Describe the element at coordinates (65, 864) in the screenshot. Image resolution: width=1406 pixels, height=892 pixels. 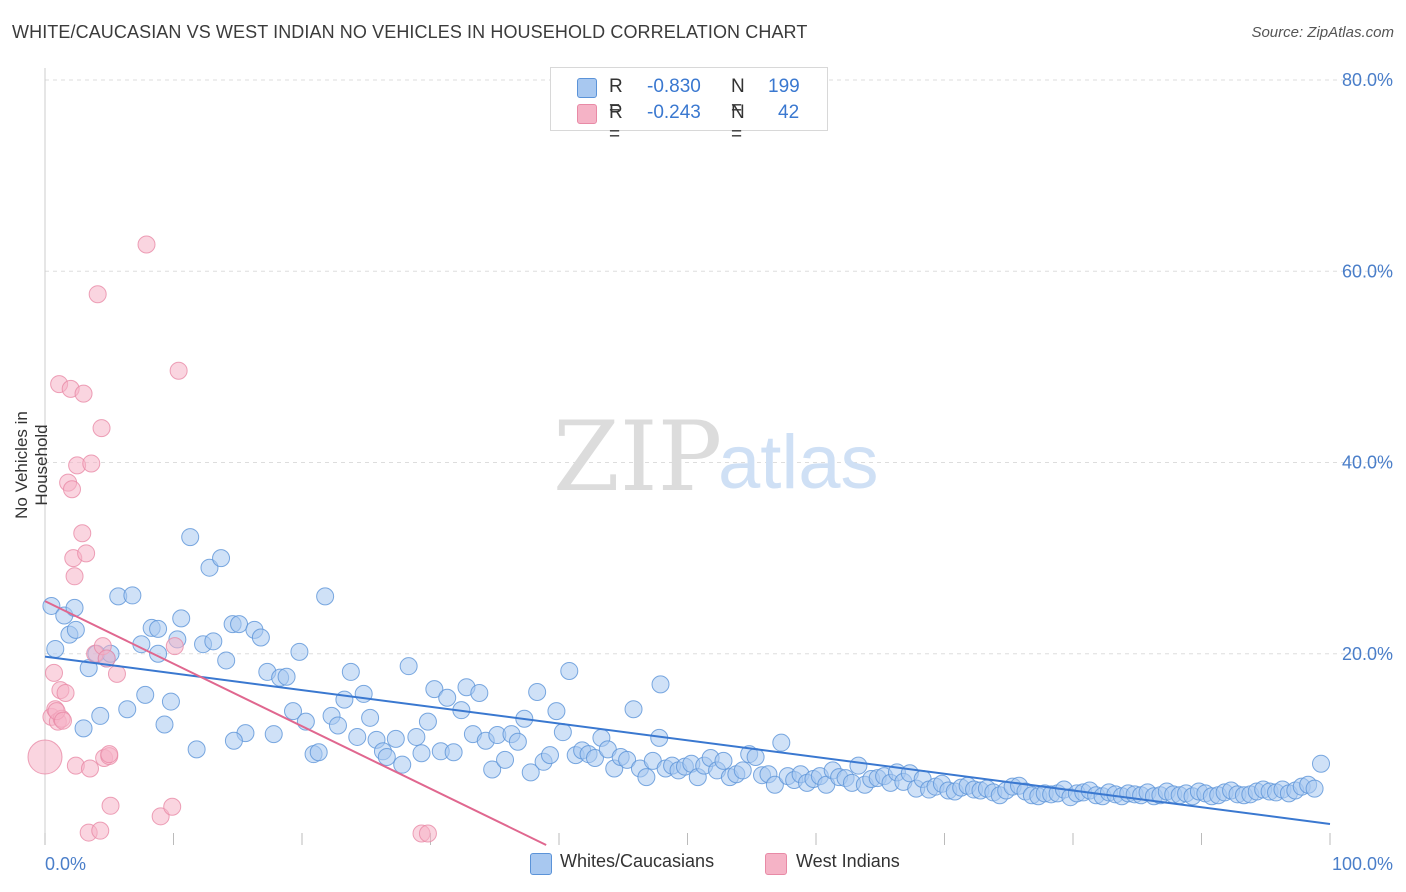
I see `x-tick-label: 0.0%` at that location.